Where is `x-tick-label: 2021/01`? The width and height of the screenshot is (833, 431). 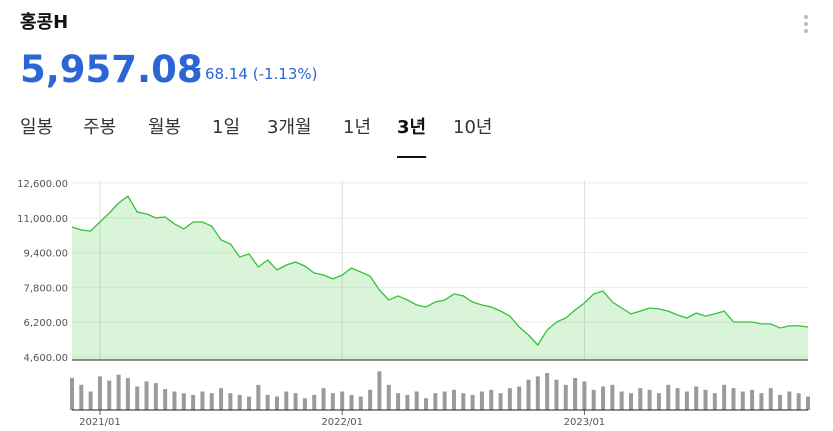 x-tick-label: 2021/01 is located at coordinates (100, 422).